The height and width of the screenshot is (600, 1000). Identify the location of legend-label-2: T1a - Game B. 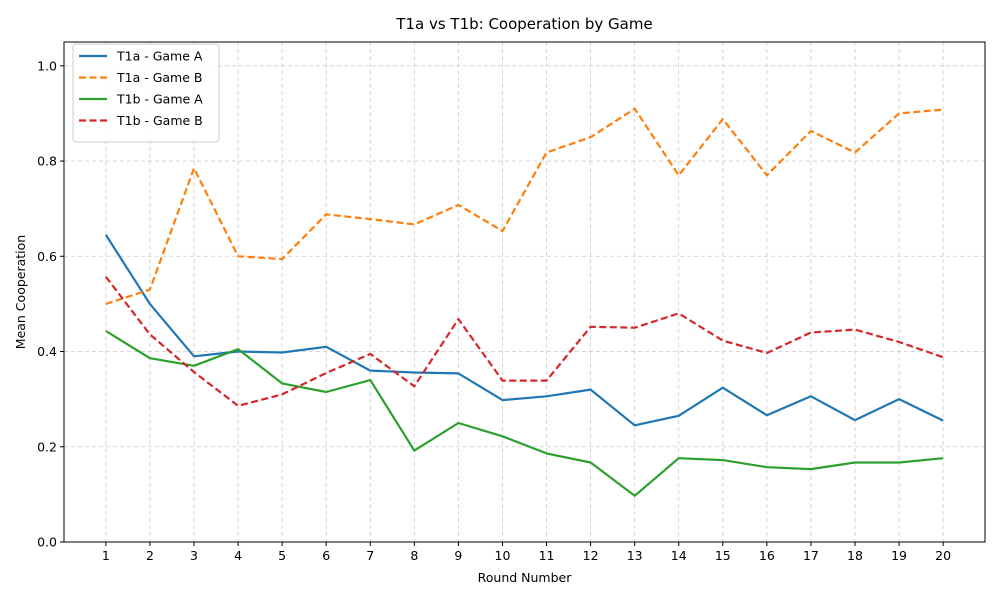
(159, 77).